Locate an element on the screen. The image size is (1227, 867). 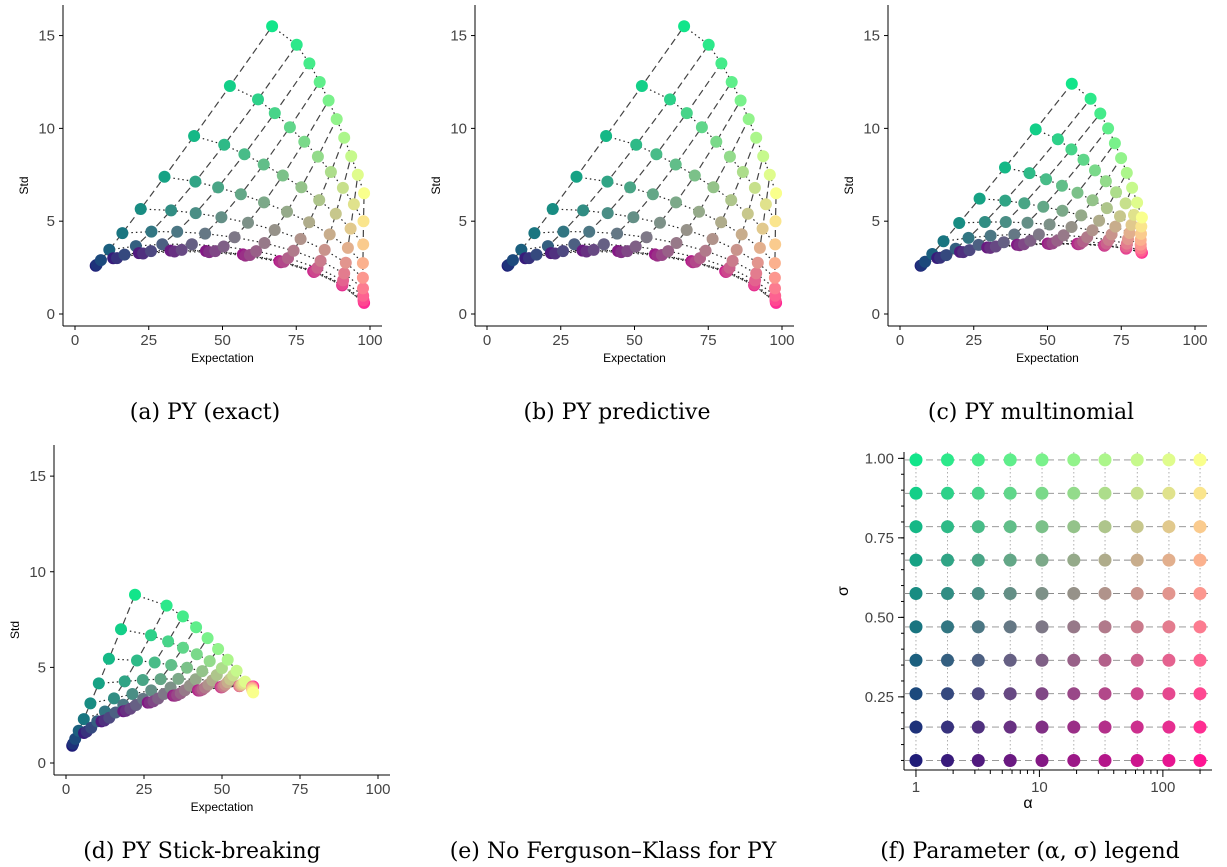
y-tick-label: 10 is located at coordinates (458, 128).